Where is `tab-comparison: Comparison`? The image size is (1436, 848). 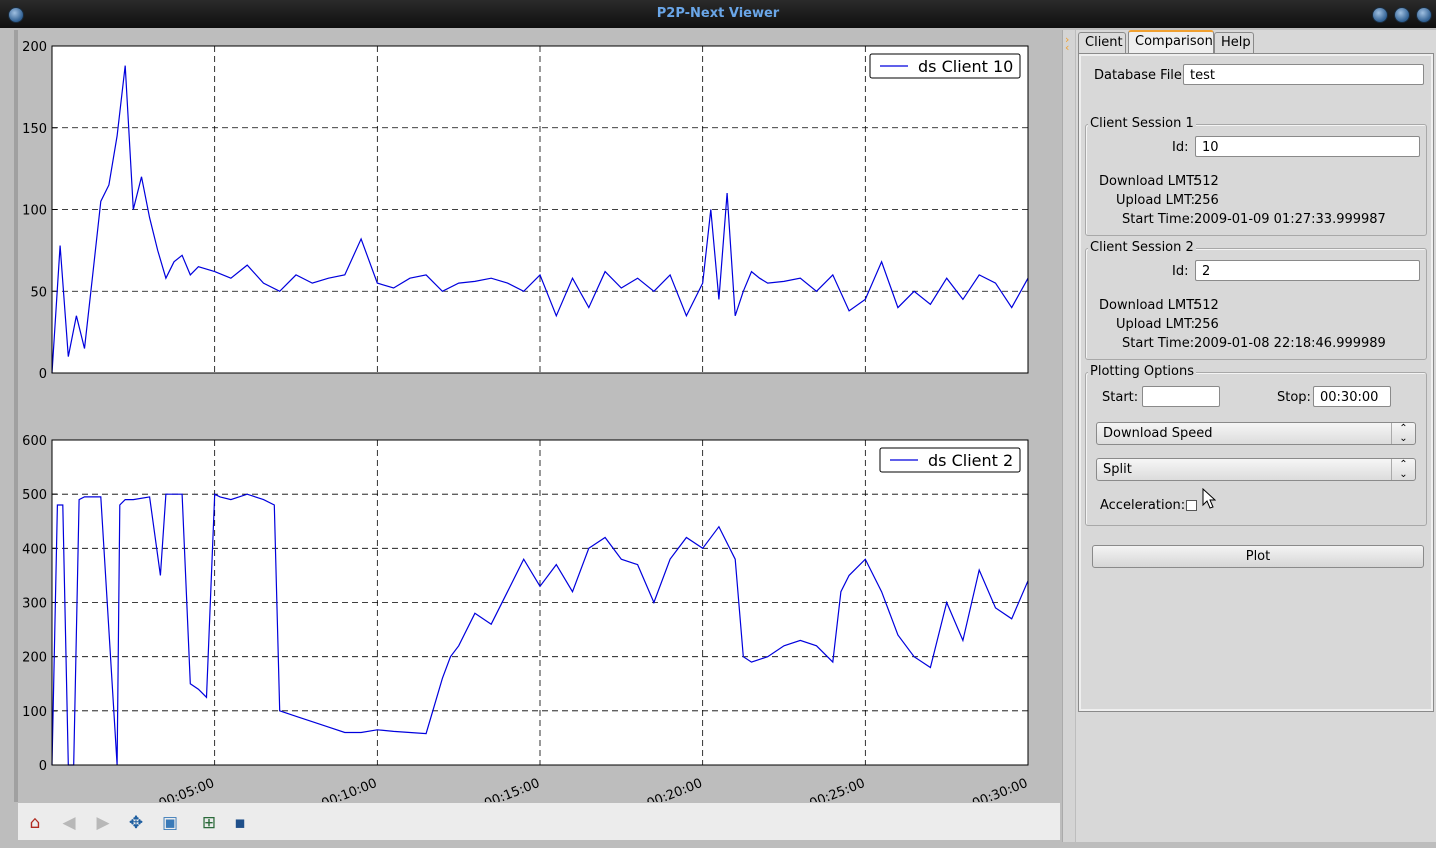
tab-comparison: Comparison is located at coordinates (1171, 42).